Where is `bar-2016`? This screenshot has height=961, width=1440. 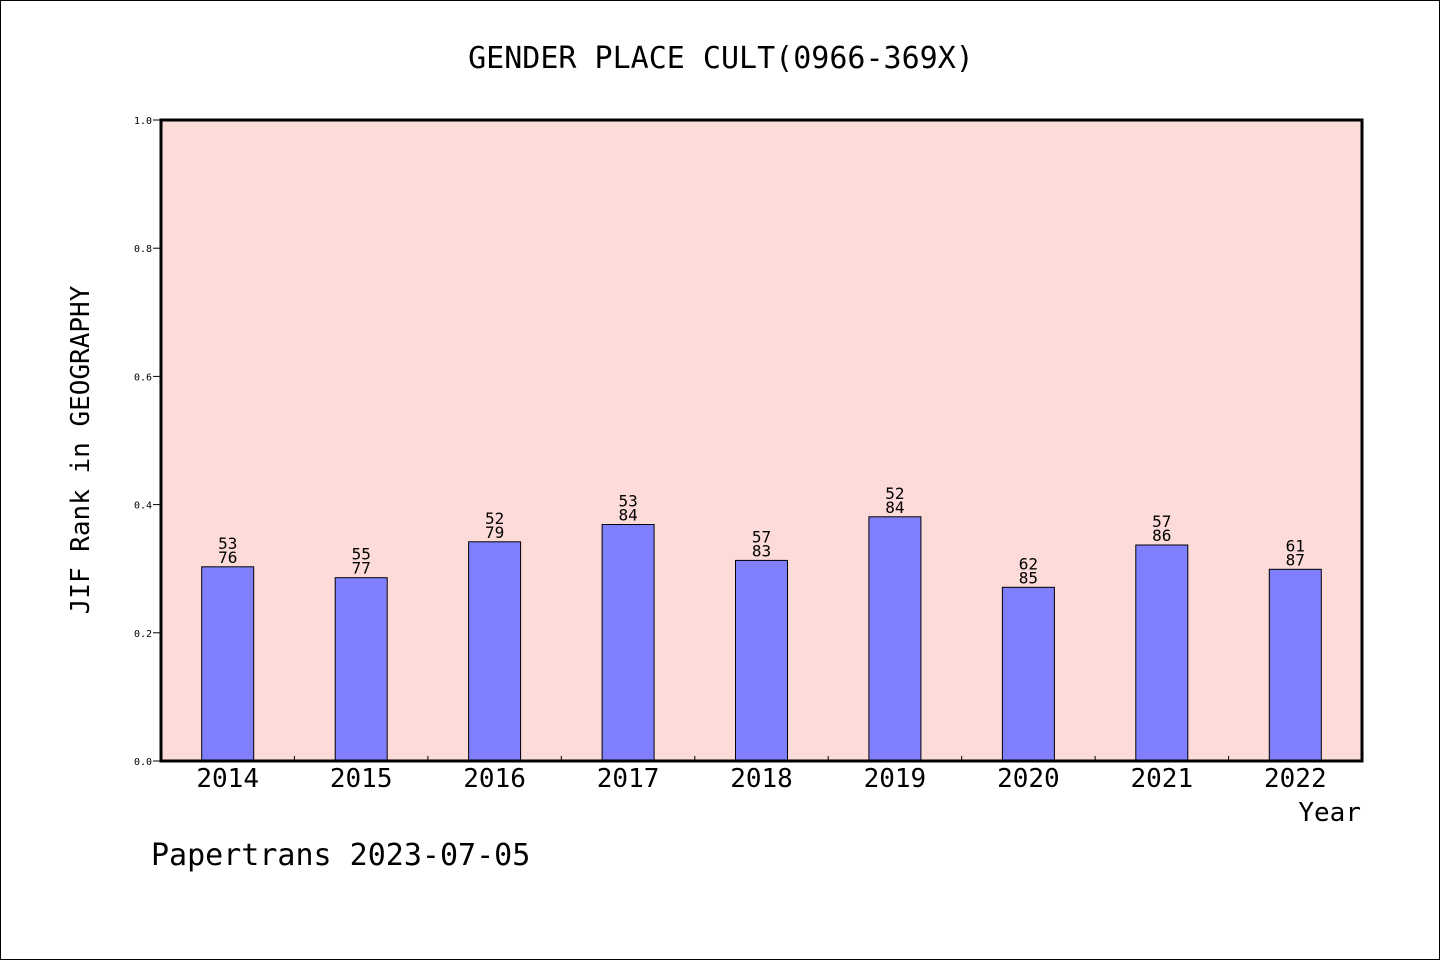
bar-2016 is located at coordinates (495, 651).